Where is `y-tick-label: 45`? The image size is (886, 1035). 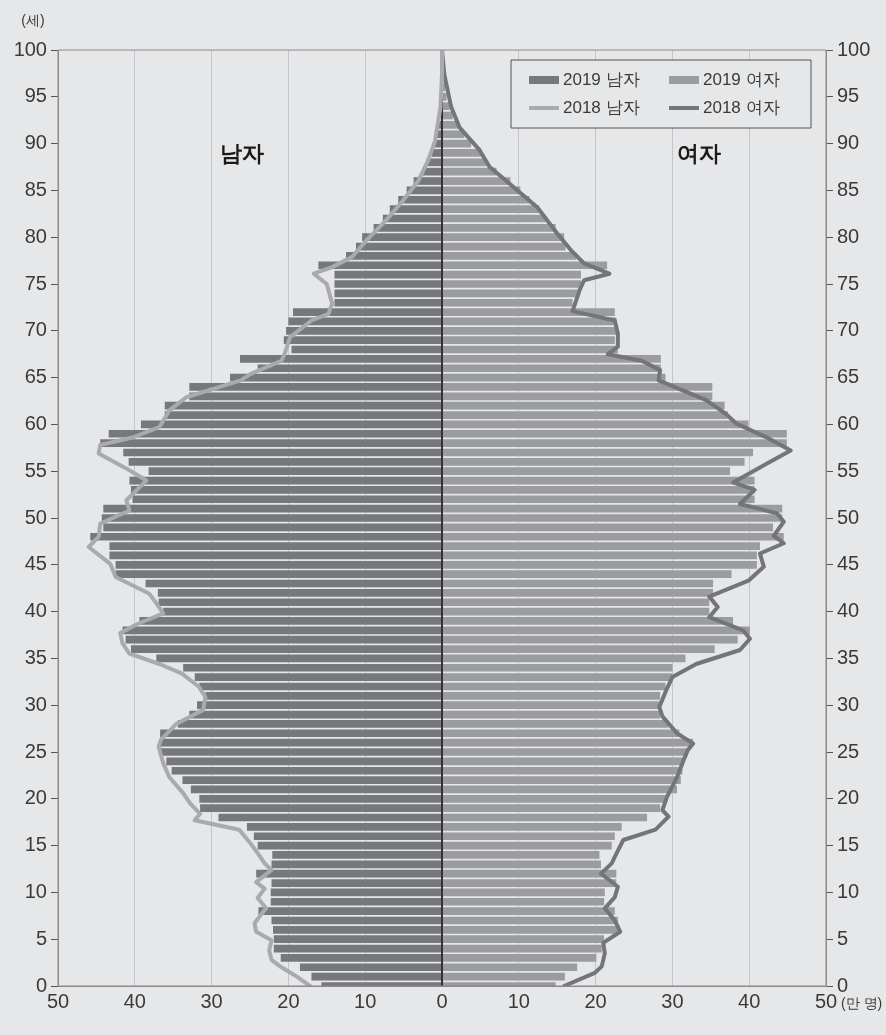 y-tick-label: 45 is located at coordinates (35, 563).